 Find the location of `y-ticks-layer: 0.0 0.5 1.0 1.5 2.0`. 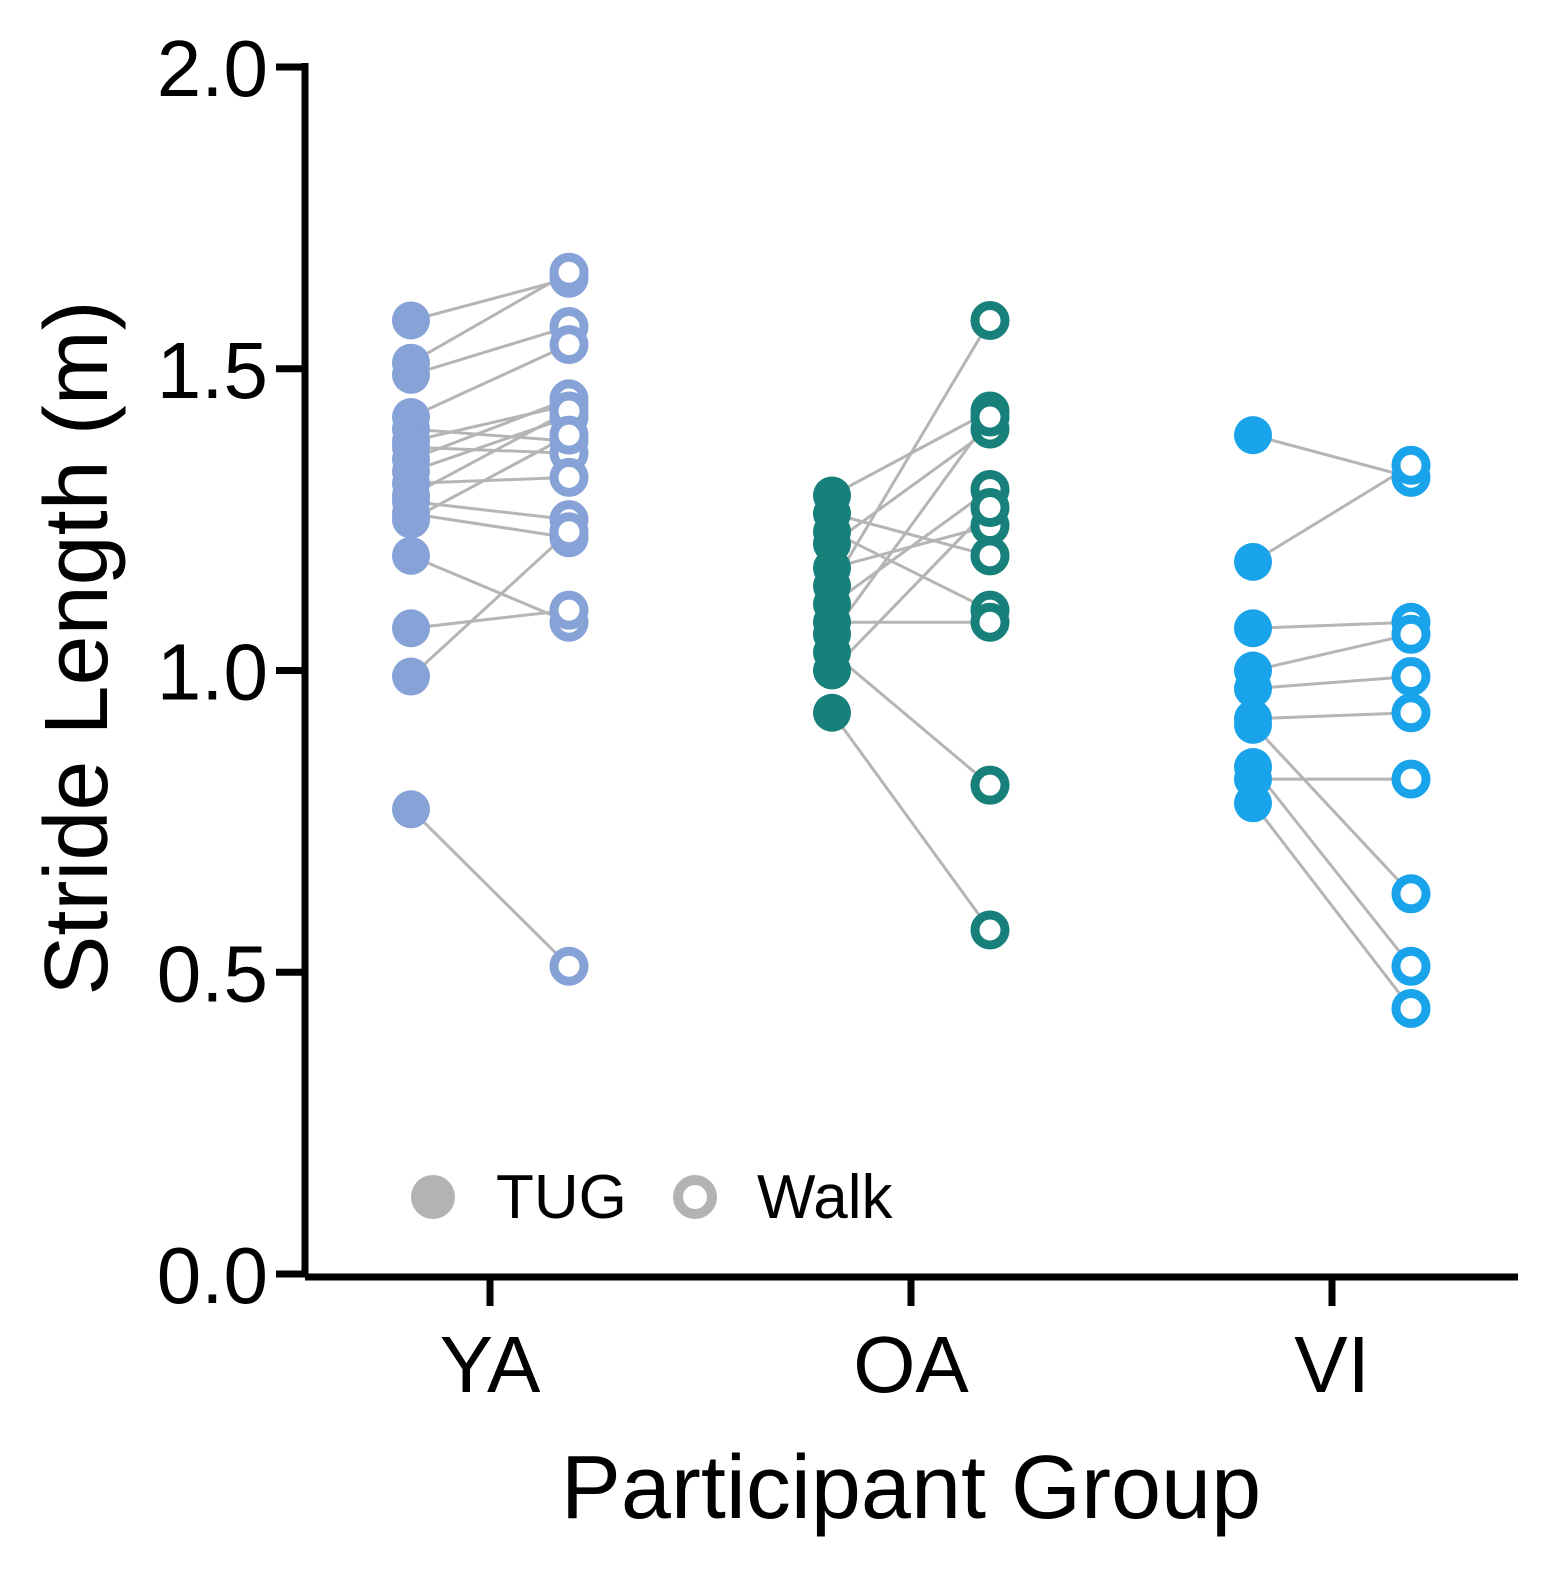

y-ticks-layer: 0.0 0.5 1.0 1.5 2.0 is located at coordinates (231, 672).